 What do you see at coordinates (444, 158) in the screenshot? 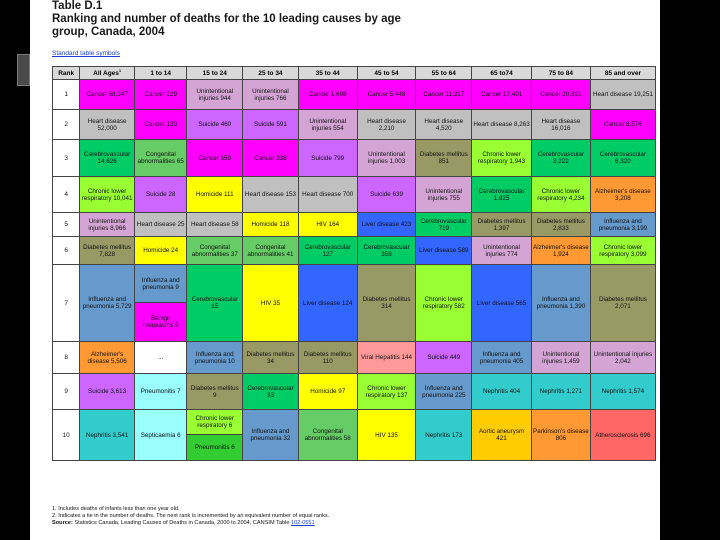
I see `cause-cell: Diabetes mellitus 851` at bounding box center [444, 158].